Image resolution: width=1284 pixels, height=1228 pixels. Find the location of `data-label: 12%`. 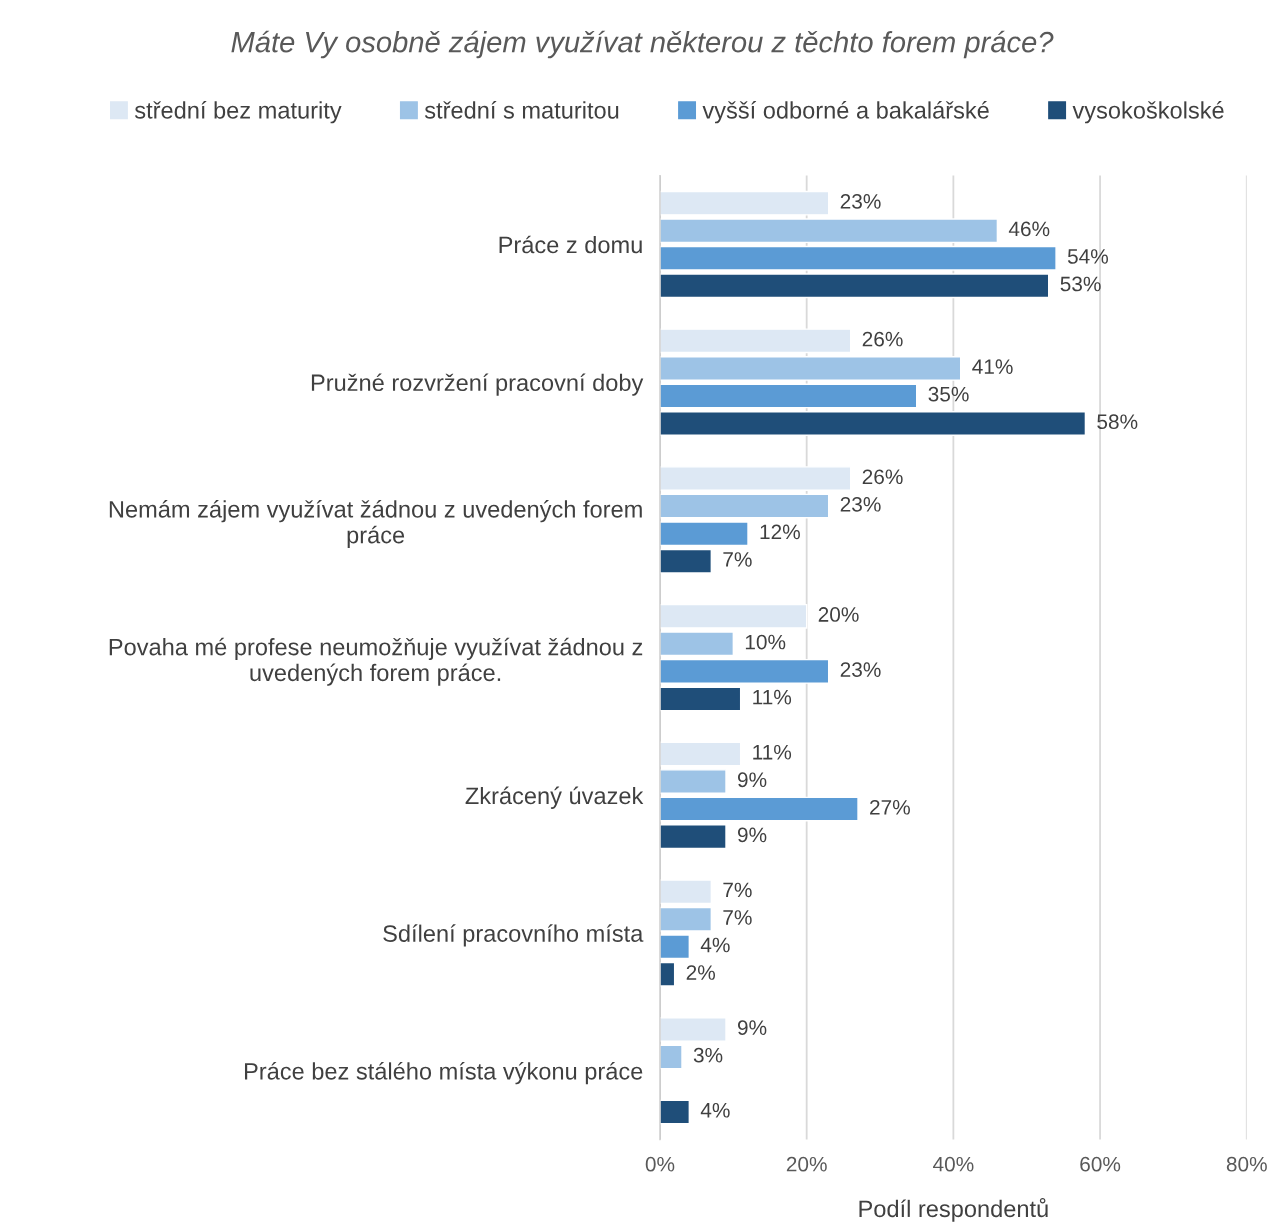

data-label: 12% is located at coordinates (780, 532).